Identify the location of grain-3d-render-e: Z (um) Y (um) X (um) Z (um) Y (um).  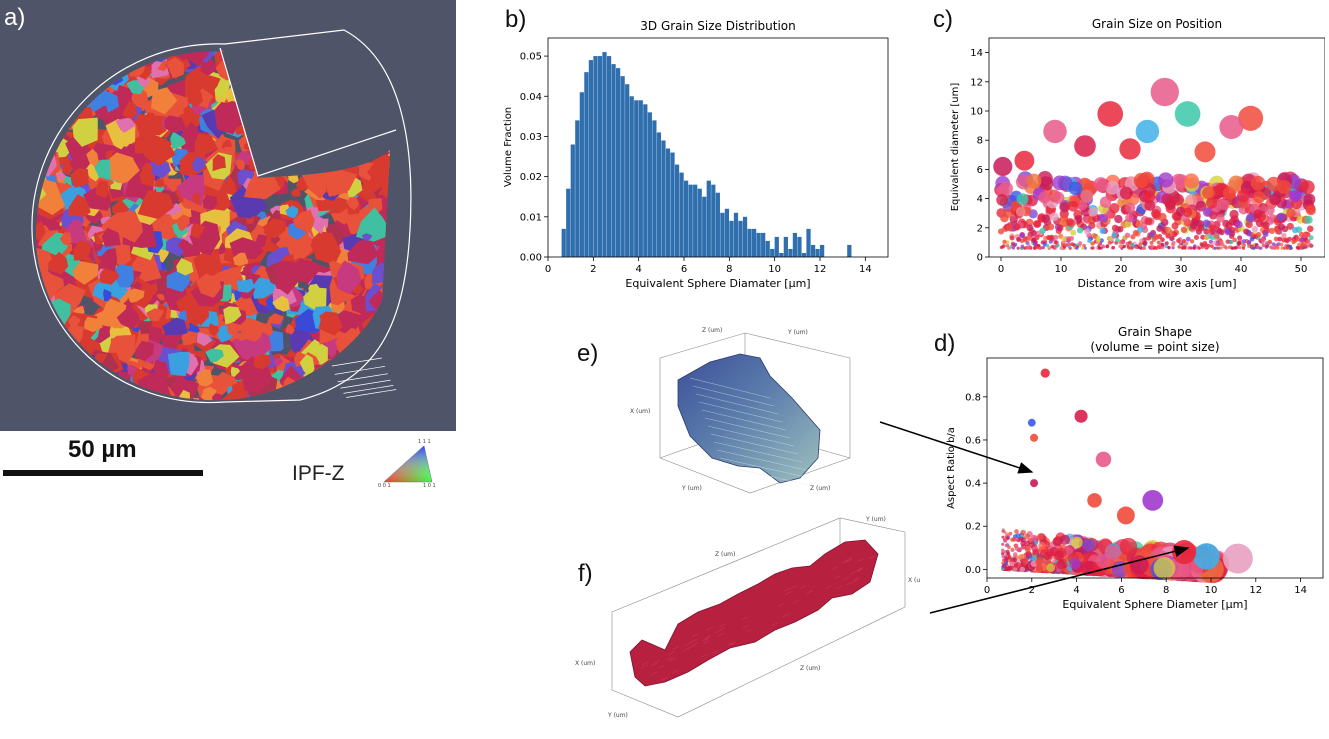
(740, 410).